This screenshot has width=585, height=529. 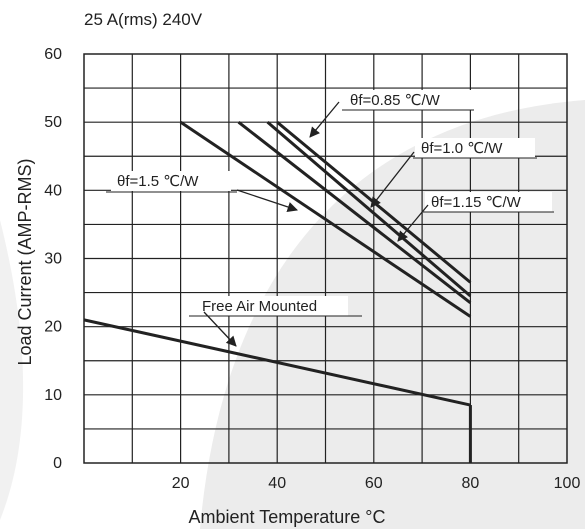 I want to click on y-tick-label: 20, so click(x=53, y=327).